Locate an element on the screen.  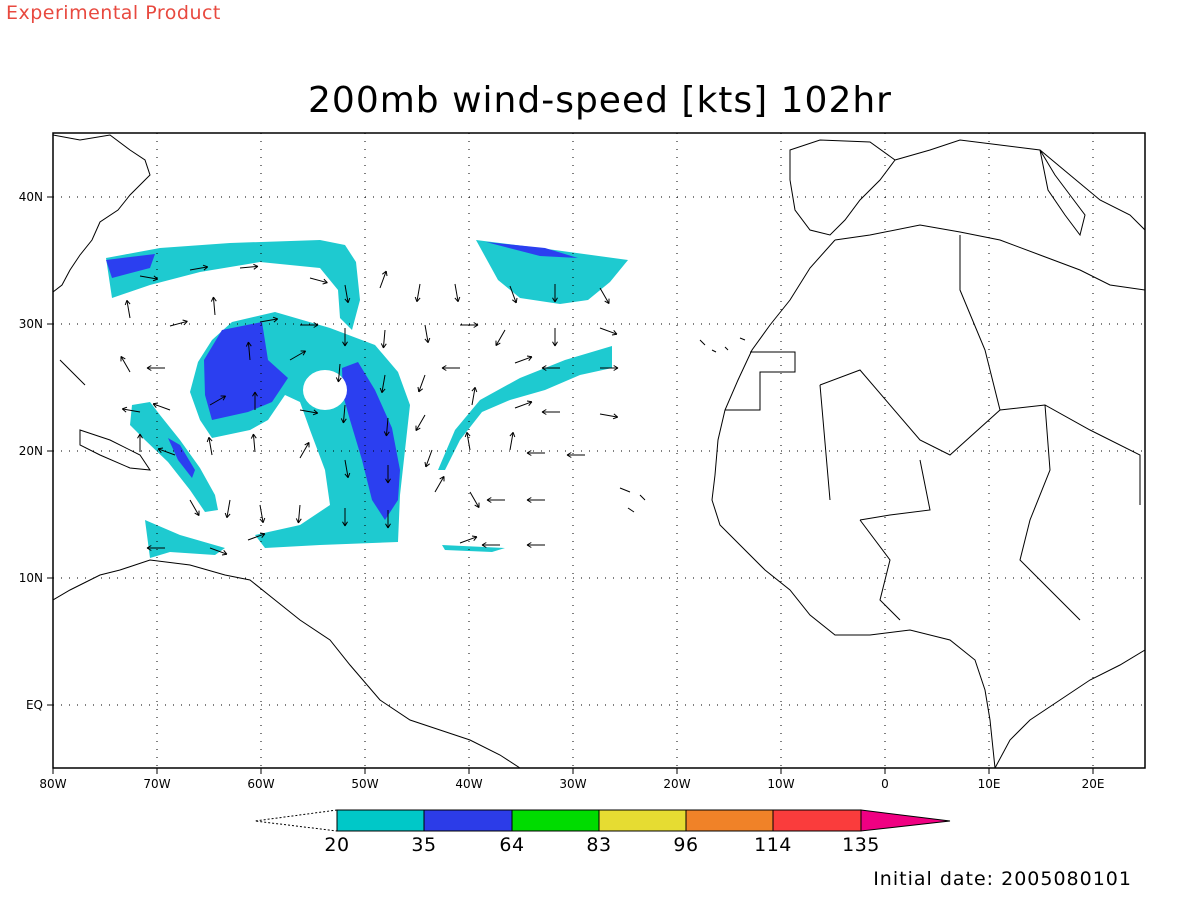
lon-tick-label: 20W is located at coordinates (676, 784).